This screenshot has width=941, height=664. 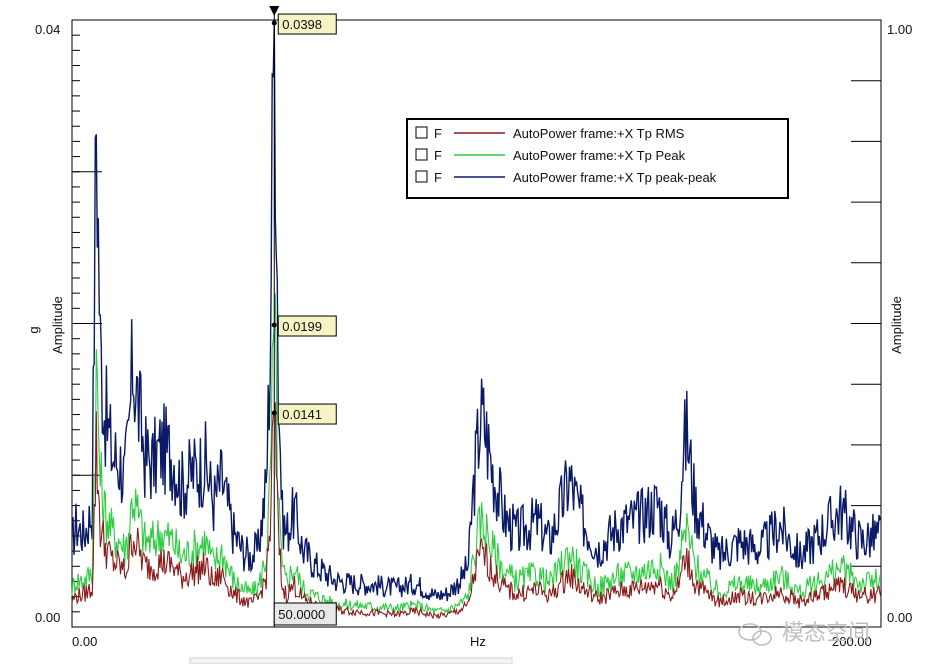 I want to click on y-right-max-label: 1.00, so click(x=899, y=29).